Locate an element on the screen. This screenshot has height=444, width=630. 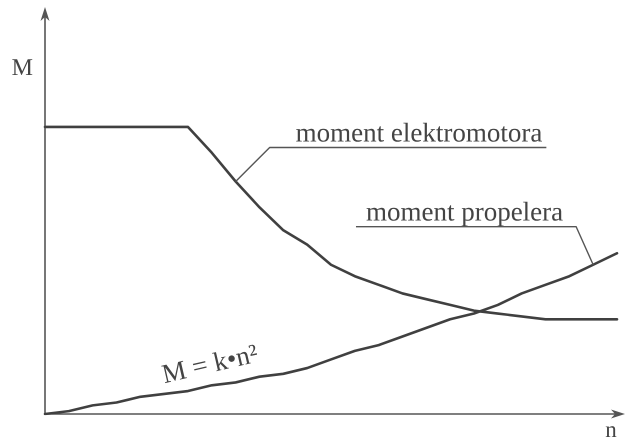
annotation: M = k•n² is located at coordinates (210, 364).